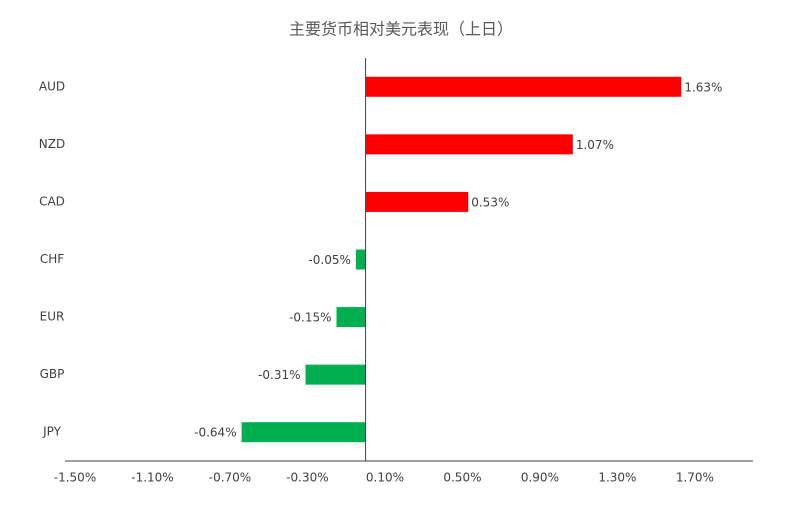 This screenshot has width=803, height=507. I want to click on x-tick-label: 0.10%, so click(385, 478).